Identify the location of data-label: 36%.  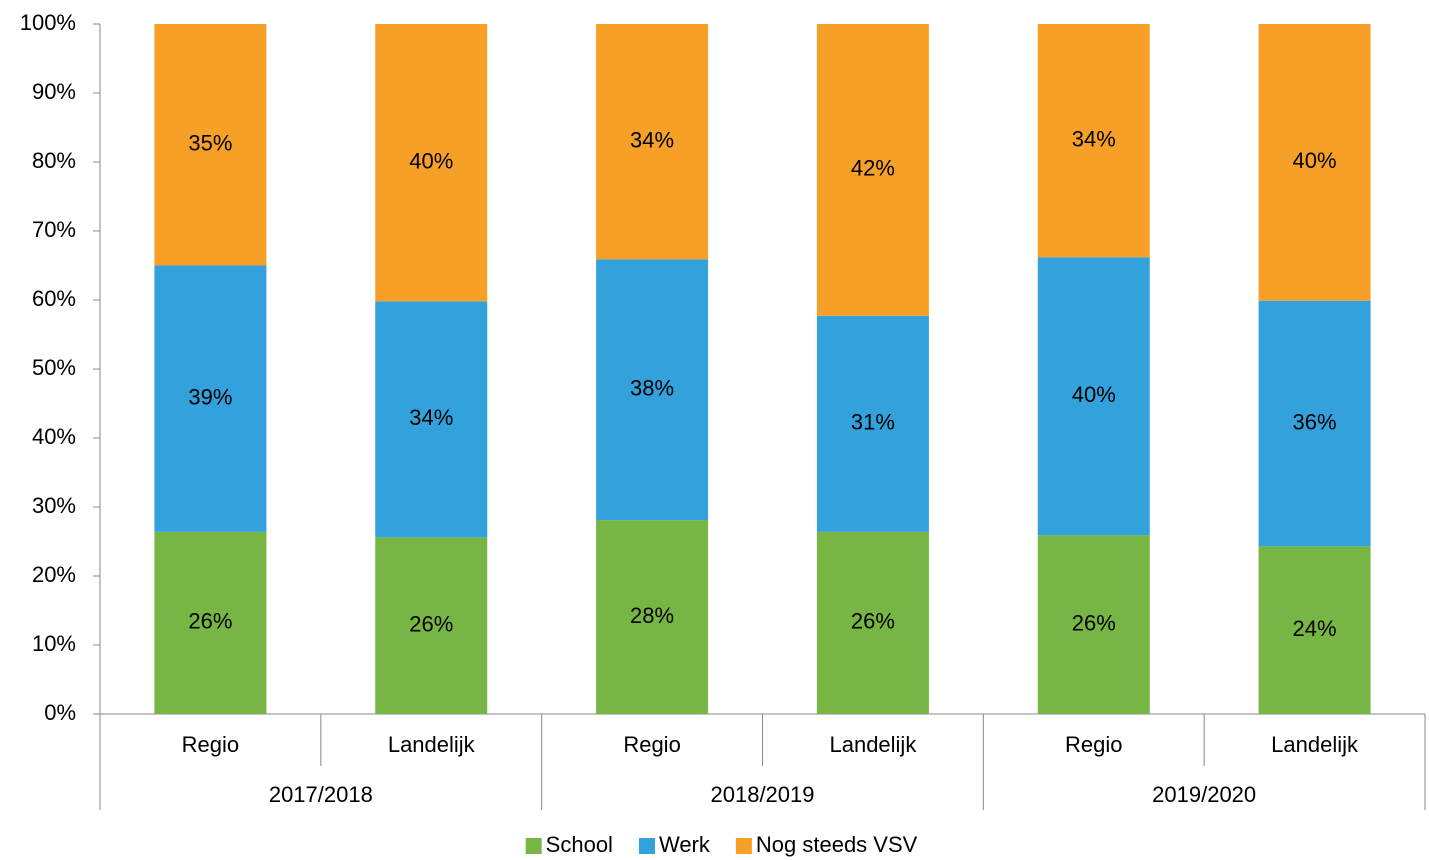
(1315, 421).